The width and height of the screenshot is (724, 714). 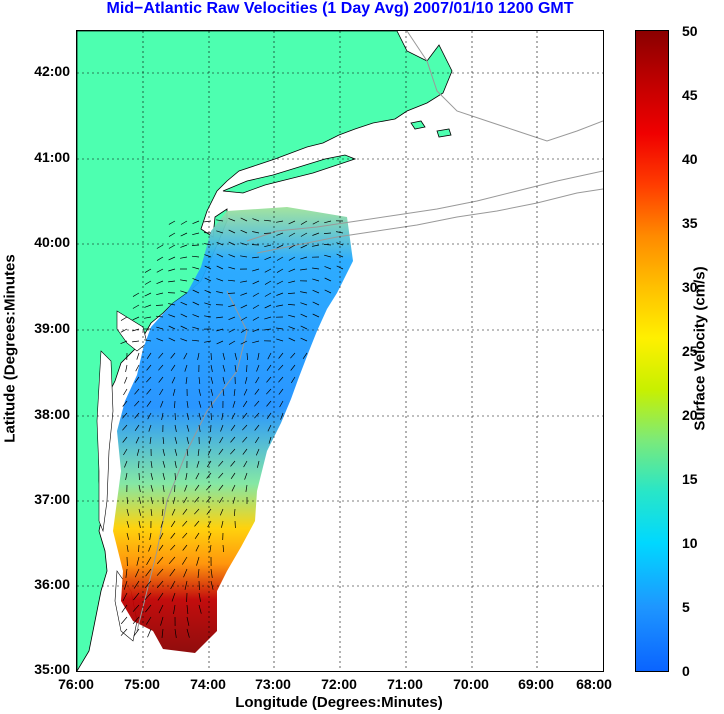 I want to click on land-long-island, so click(x=289, y=174).